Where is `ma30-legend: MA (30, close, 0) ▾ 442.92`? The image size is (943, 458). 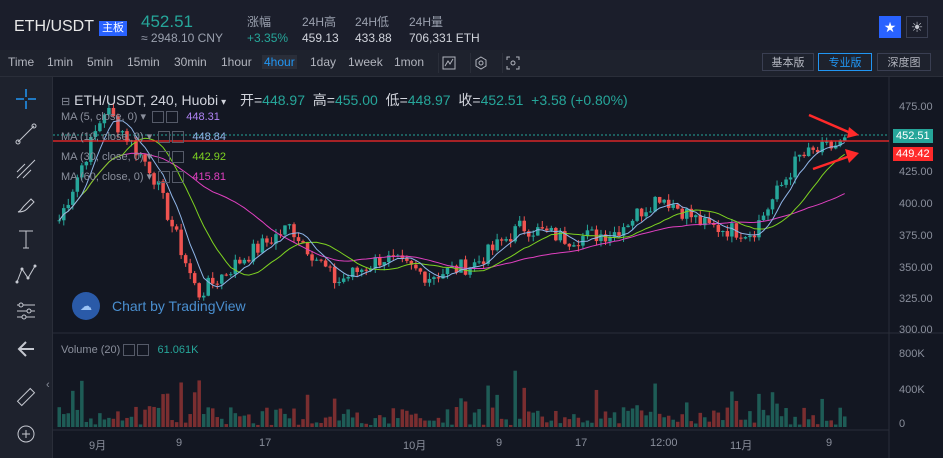 ma30-legend: MA (30, close, 0) ▾ 442.92 is located at coordinates (144, 157).